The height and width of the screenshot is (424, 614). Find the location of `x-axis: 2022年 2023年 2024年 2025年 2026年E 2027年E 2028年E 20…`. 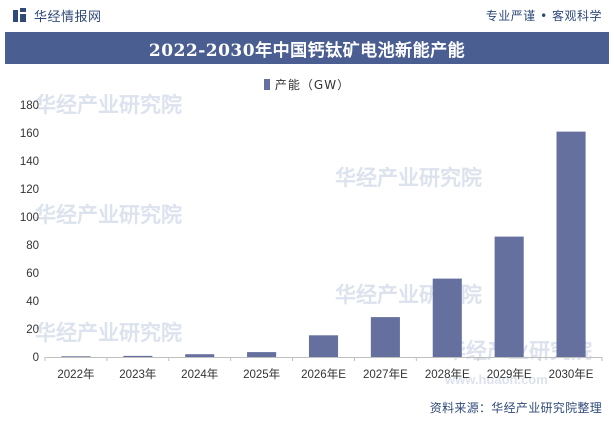

x-axis: 2022年 2023年 2024年 2025年 2026年E 2027年E 2028年E 20… is located at coordinates (323, 369).